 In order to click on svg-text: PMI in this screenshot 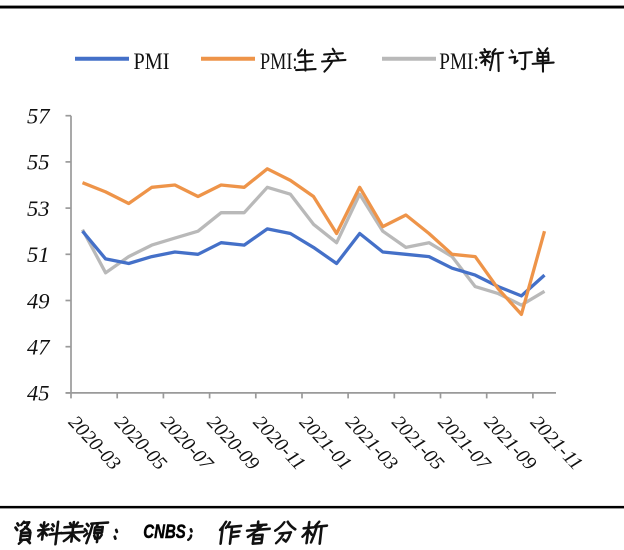, I will do `click(152, 61)`.